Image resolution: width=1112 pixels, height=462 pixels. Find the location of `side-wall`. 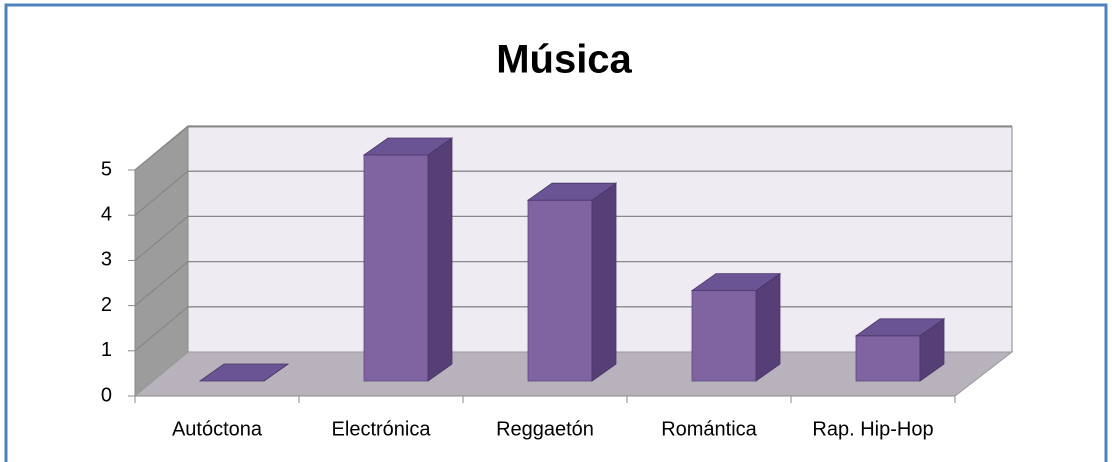

side-wall is located at coordinates (161, 261).